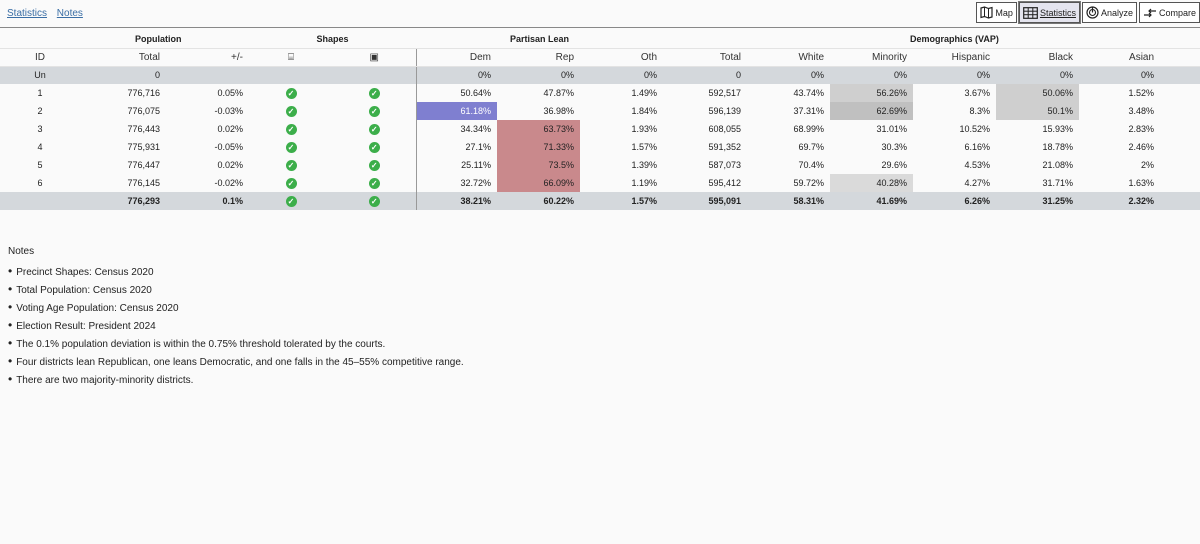 The height and width of the screenshot is (544, 1200). What do you see at coordinates (456, 75) in the screenshot?
I see `unassigned-dem: 0%` at bounding box center [456, 75].